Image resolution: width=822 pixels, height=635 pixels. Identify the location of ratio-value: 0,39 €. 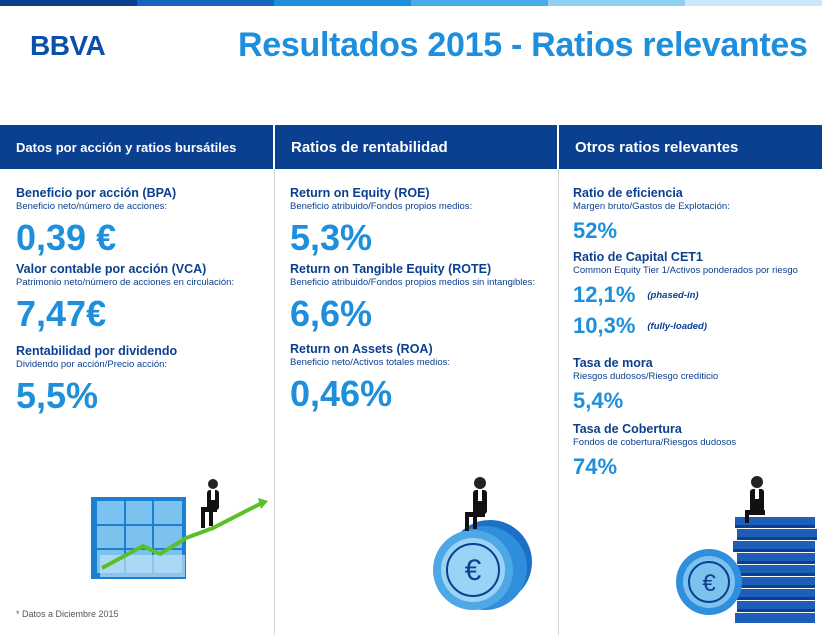
(66, 237).